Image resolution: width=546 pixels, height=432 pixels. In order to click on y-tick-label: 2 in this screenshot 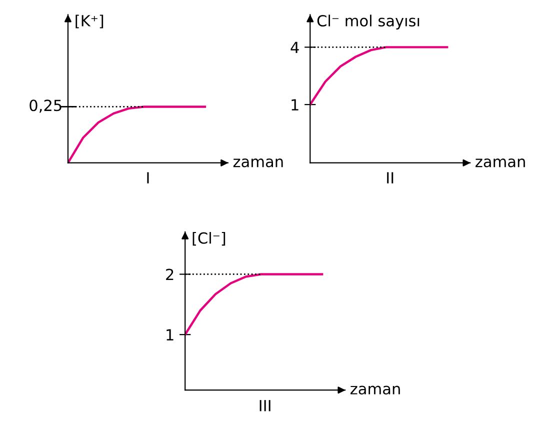, I will do `click(170, 274)`.